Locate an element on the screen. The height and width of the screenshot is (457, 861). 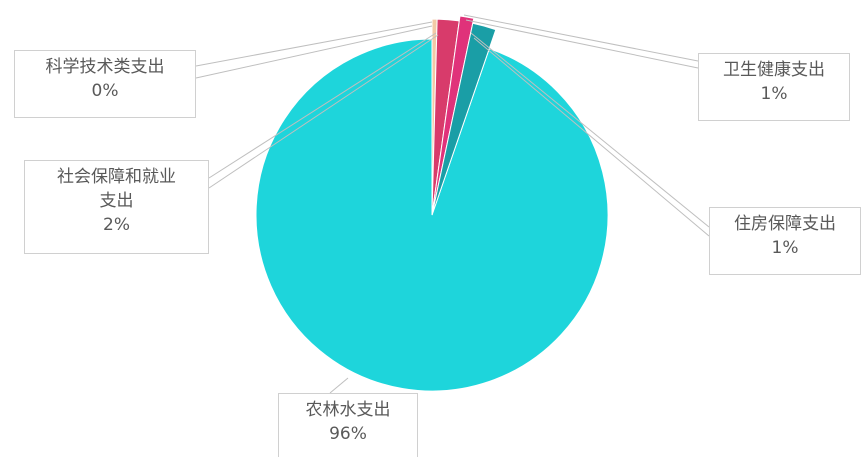
data-label-social-security: 社会保障和就业 支出 2% is located at coordinates (116, 207).